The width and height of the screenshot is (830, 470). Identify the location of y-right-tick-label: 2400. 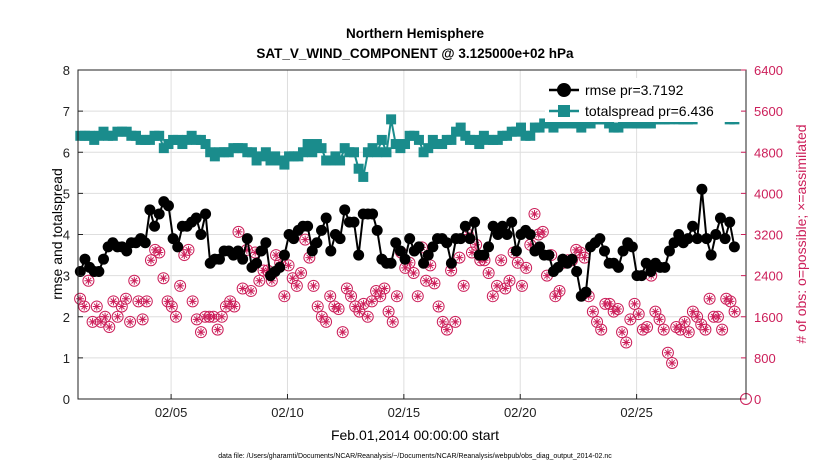
(768, 276).